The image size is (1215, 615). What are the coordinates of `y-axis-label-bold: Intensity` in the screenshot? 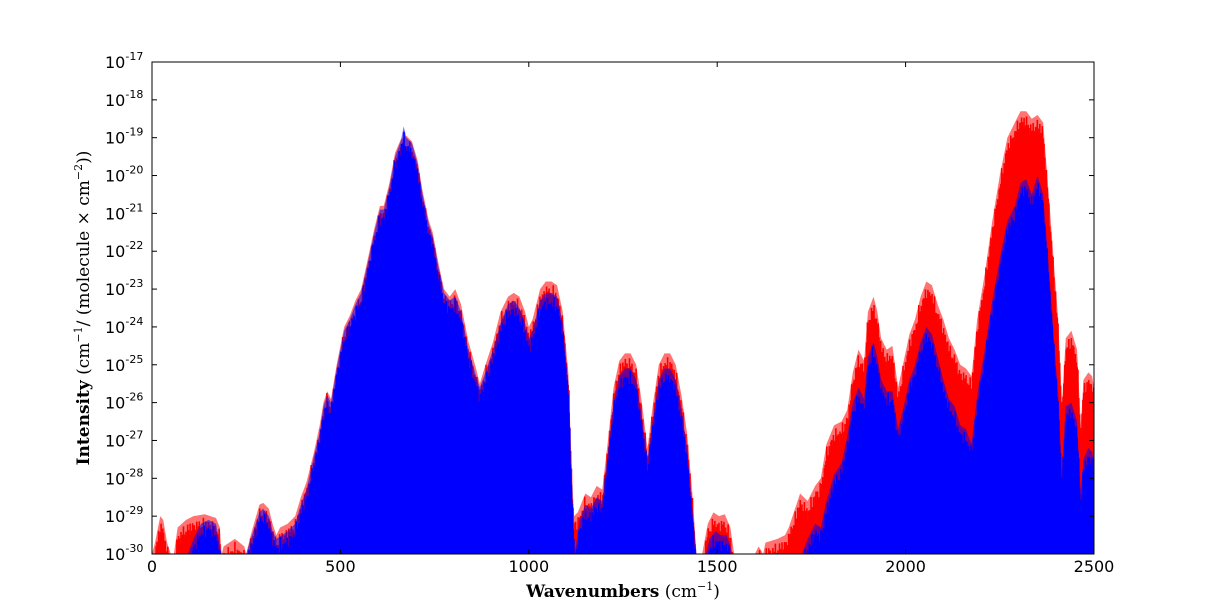 It's located at (84, 422).